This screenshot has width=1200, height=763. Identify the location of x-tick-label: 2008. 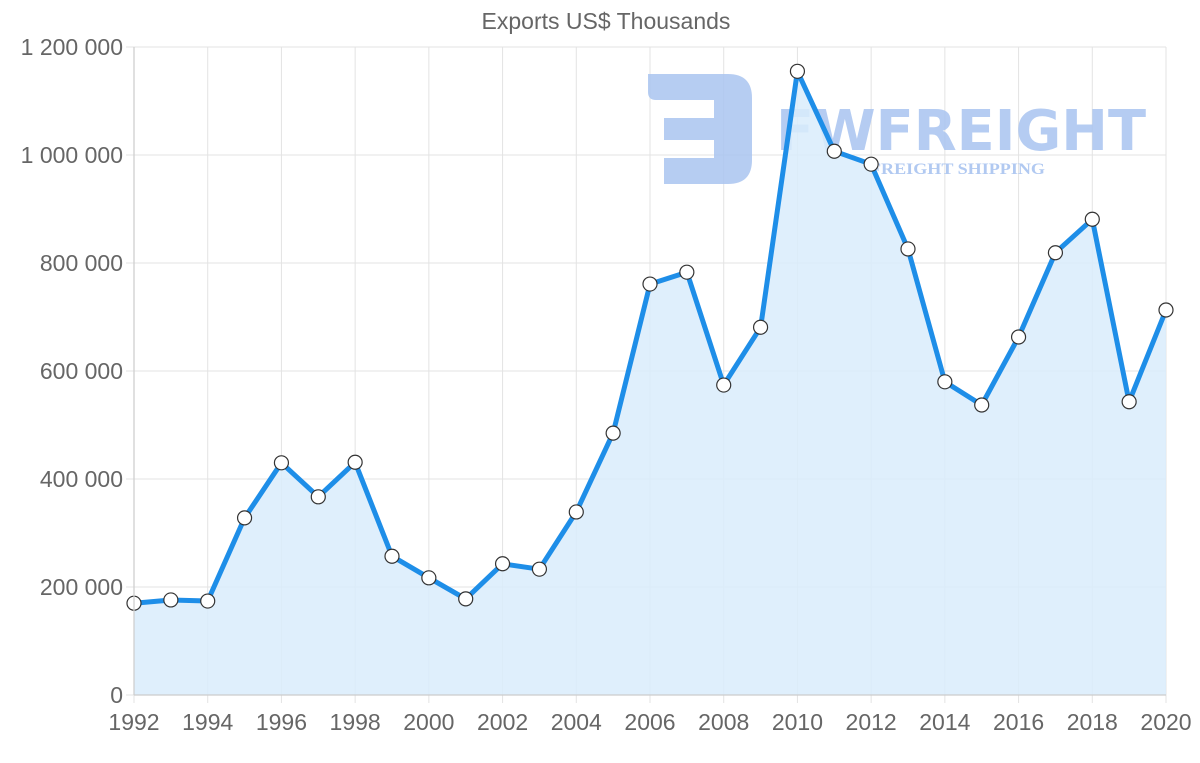
(723, 722).